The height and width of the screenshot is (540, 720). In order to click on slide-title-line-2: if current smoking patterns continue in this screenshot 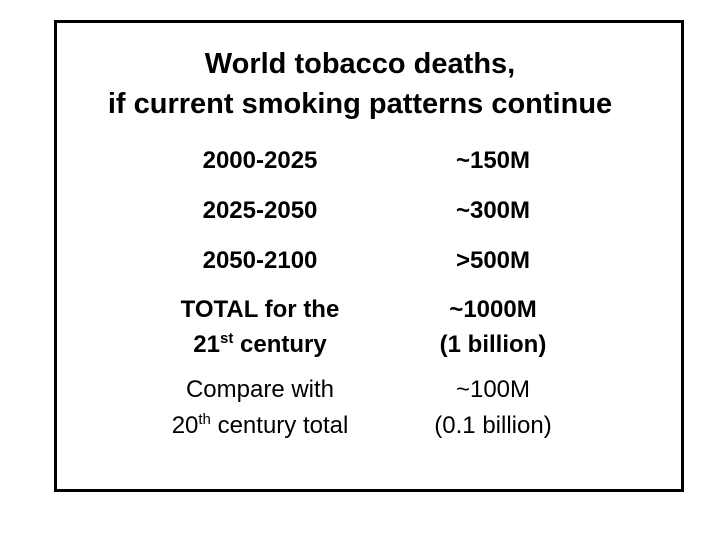, I will do `click(360, 104)`.